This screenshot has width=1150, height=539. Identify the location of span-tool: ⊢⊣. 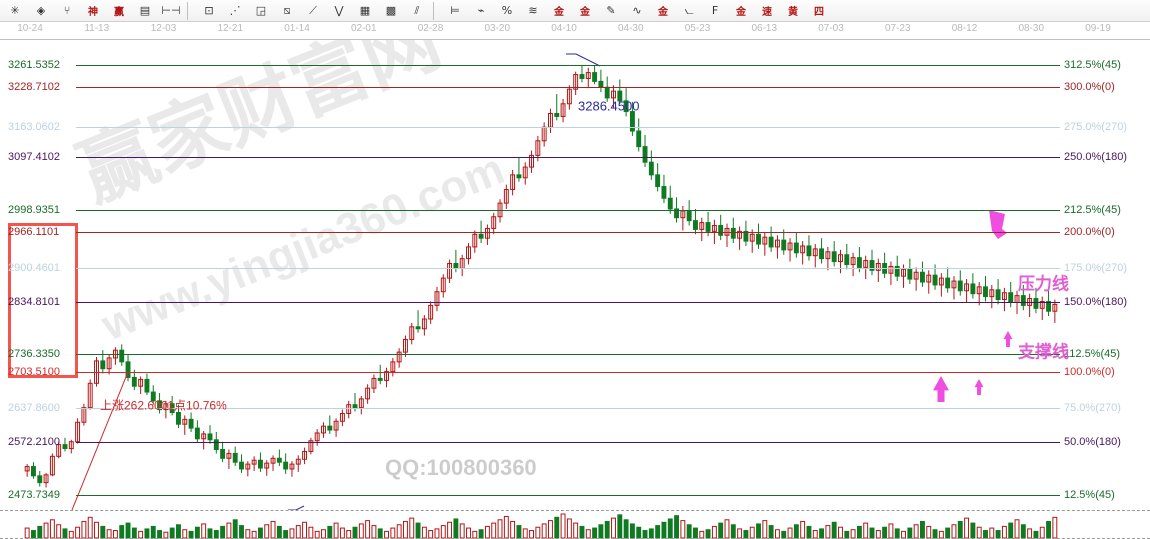
(171, 11).